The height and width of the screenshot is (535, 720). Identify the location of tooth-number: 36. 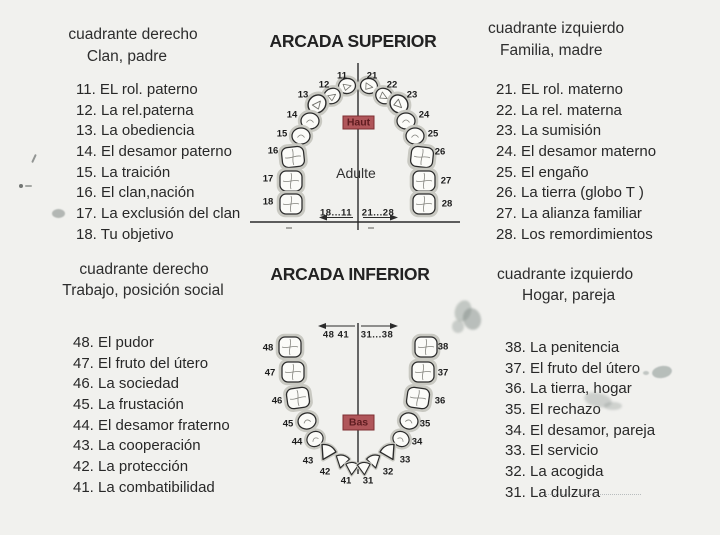
(440, 401).